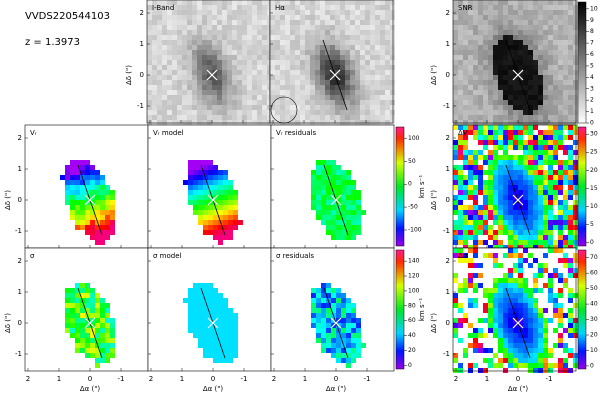  I want to click on x-tick-label: -1, so click(549, 379).